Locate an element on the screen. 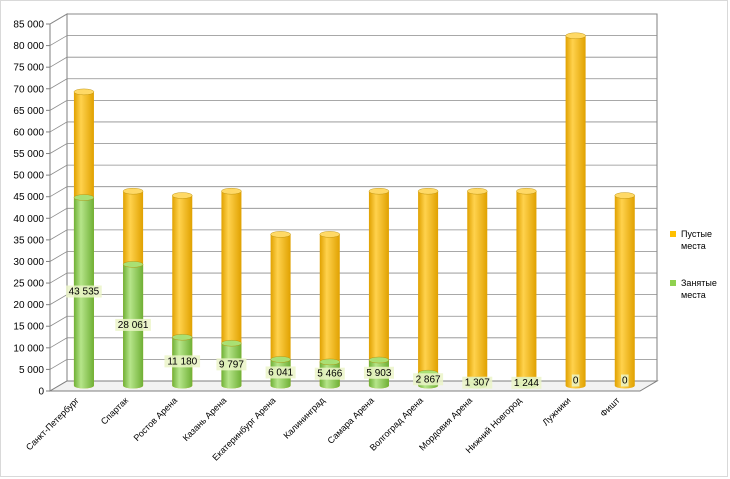 This screenshot has height=479, width=730. y-tick-label: 5 000 is located at coordinates (31, 370).